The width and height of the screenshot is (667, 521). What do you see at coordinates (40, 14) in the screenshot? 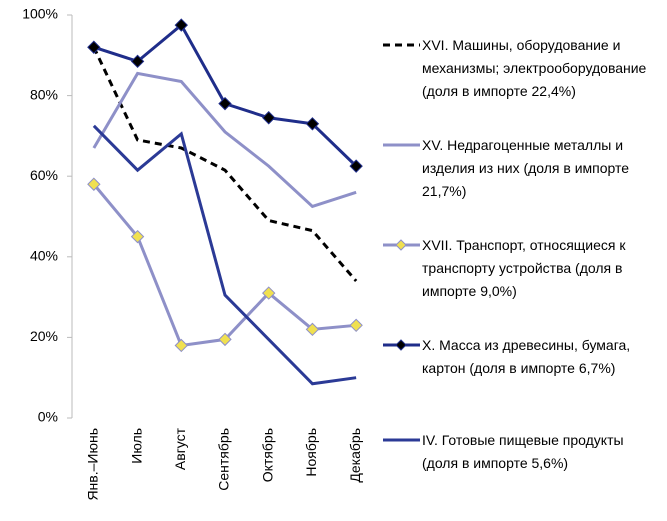
I see `y-tick-label: 100%` at bounding box center [40, 14].